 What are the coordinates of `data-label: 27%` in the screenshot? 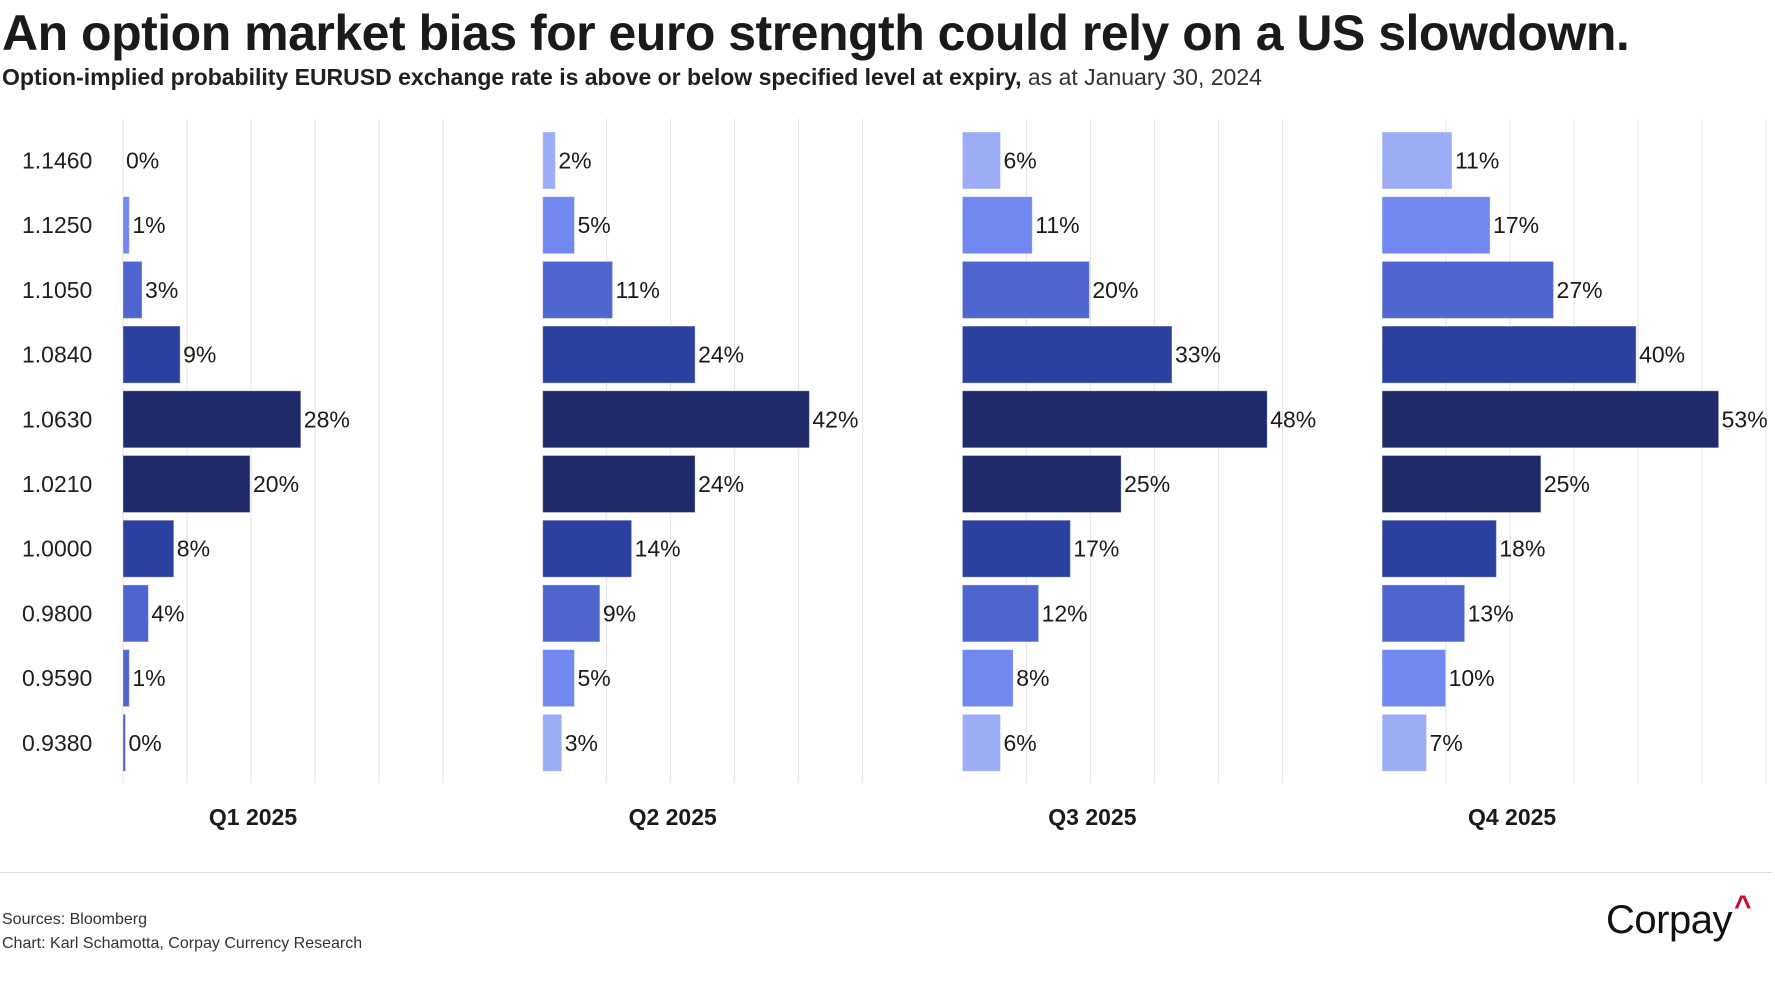 It's located at (1580, 290).